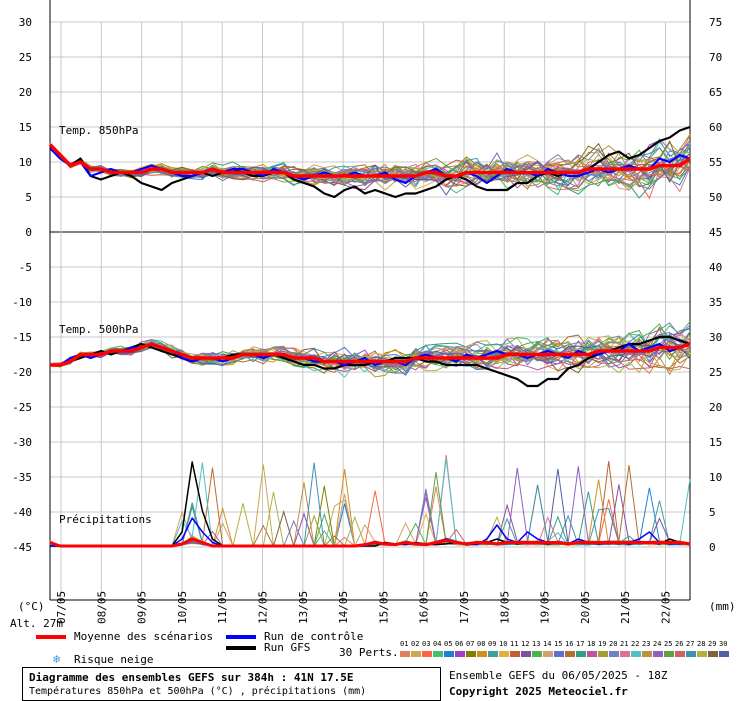  Describe the element at coordinates (715, 372) in the screenshot. I see `right-tick-label: 25` at that location.